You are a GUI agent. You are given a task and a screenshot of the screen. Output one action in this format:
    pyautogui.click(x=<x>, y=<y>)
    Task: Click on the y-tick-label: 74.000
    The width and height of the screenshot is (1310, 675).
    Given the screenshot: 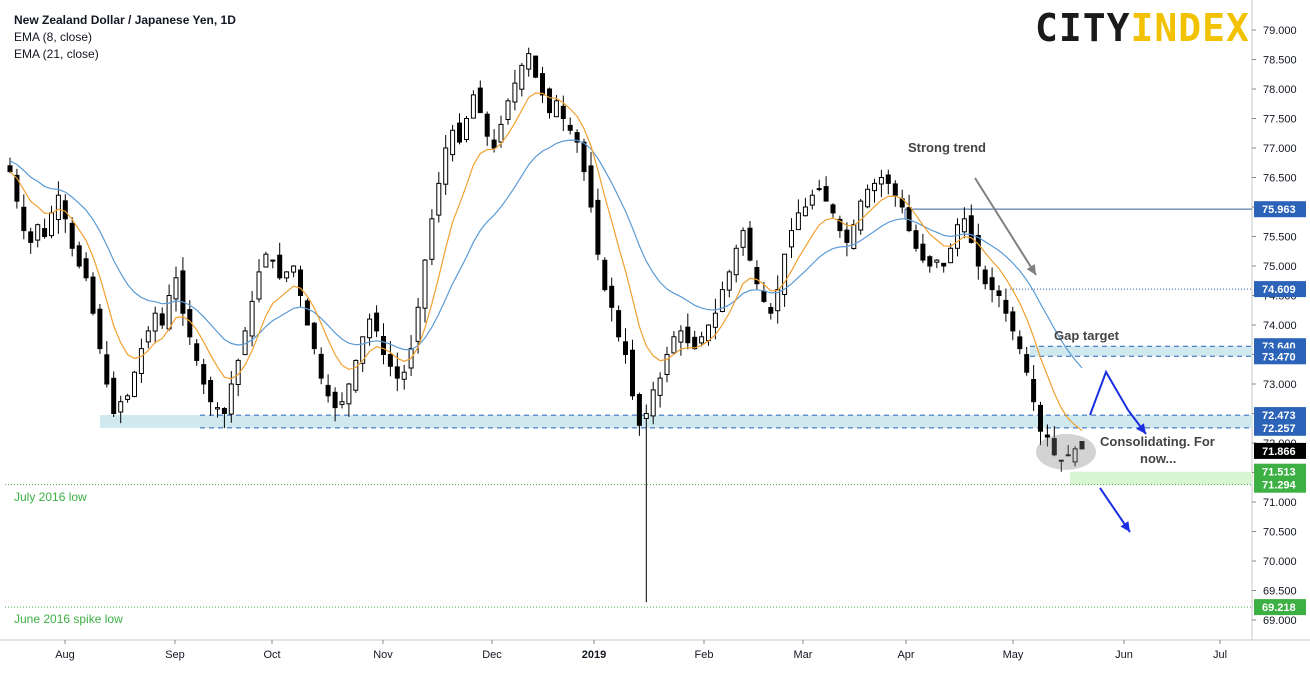 What is the action you would take?
    pyautogui.click(x=1280, y=326)
    